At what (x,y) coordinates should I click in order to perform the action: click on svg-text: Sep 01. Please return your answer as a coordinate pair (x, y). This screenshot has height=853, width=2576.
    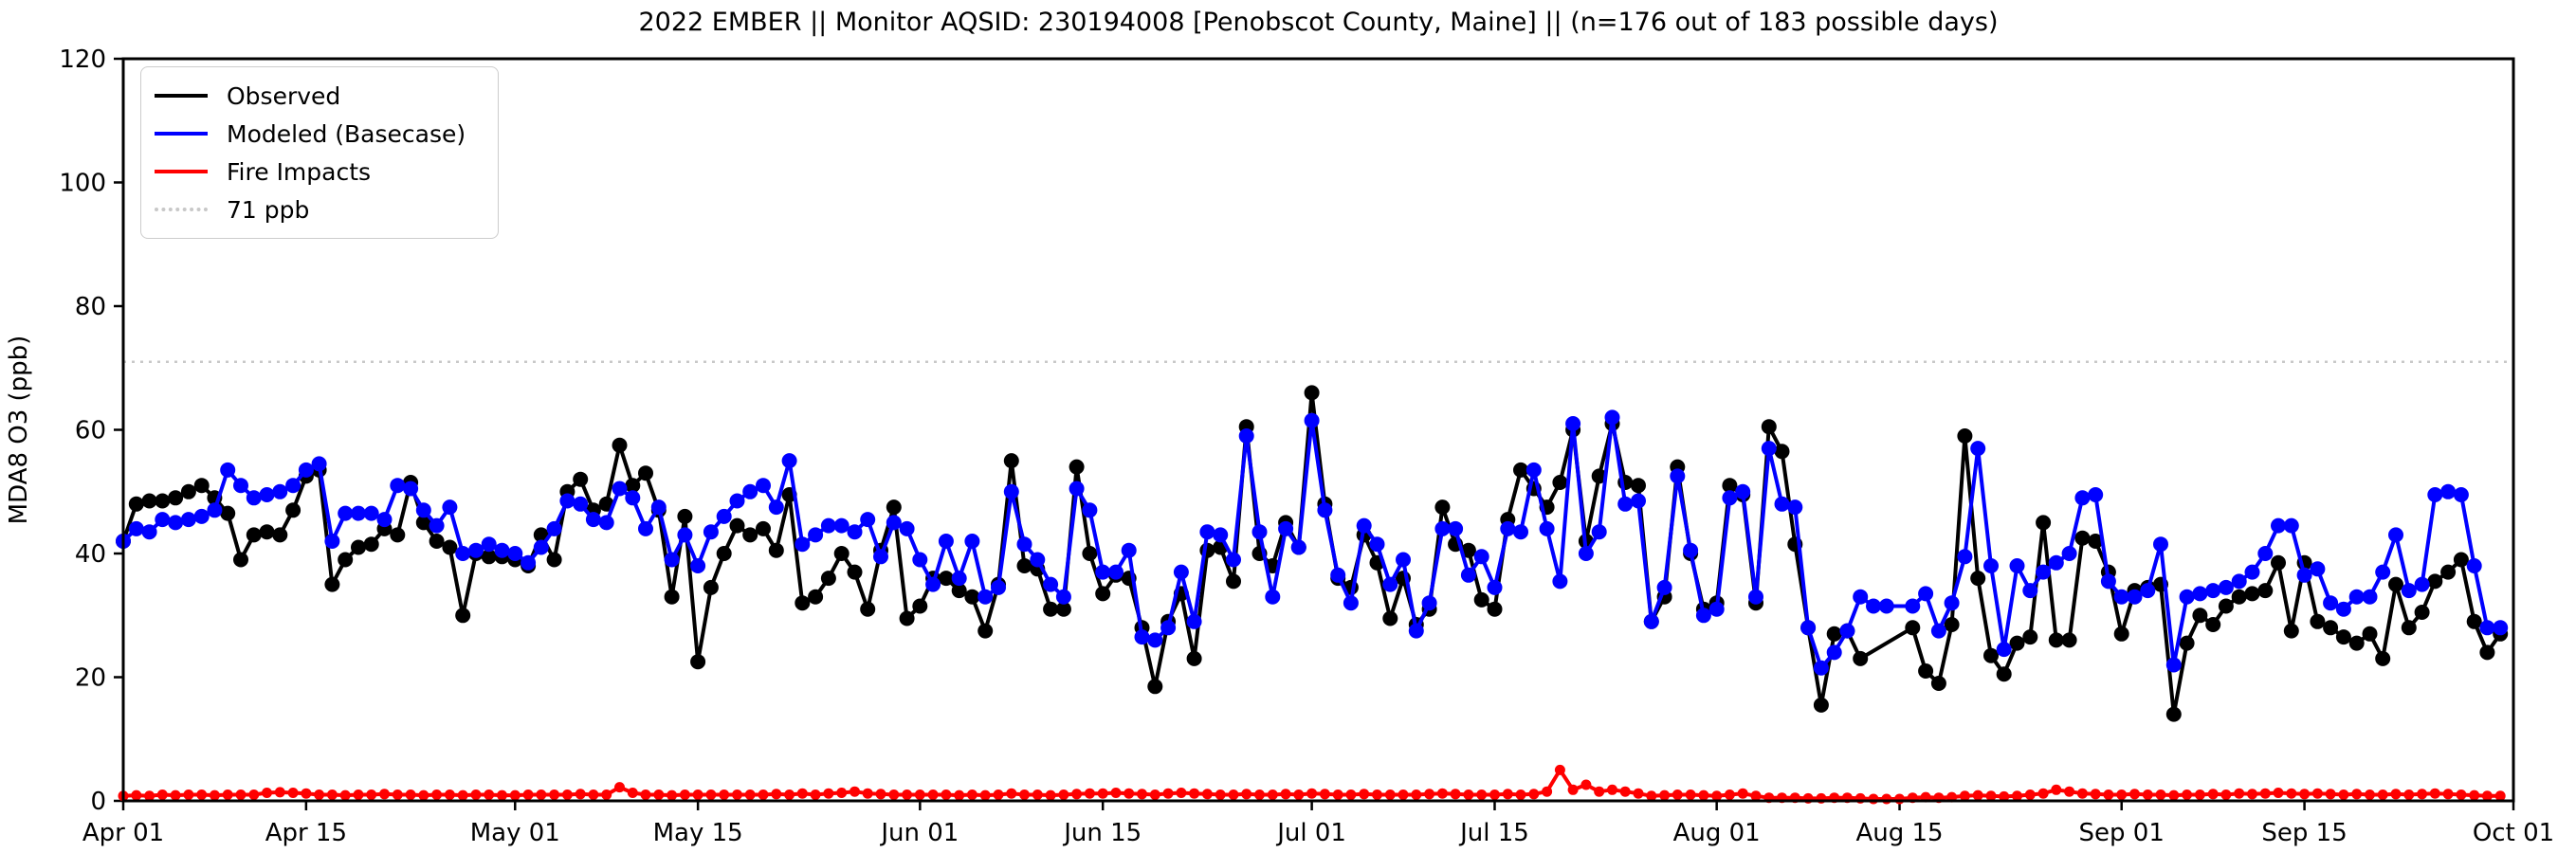
    Looking at the image, I should click on (2122, 833).